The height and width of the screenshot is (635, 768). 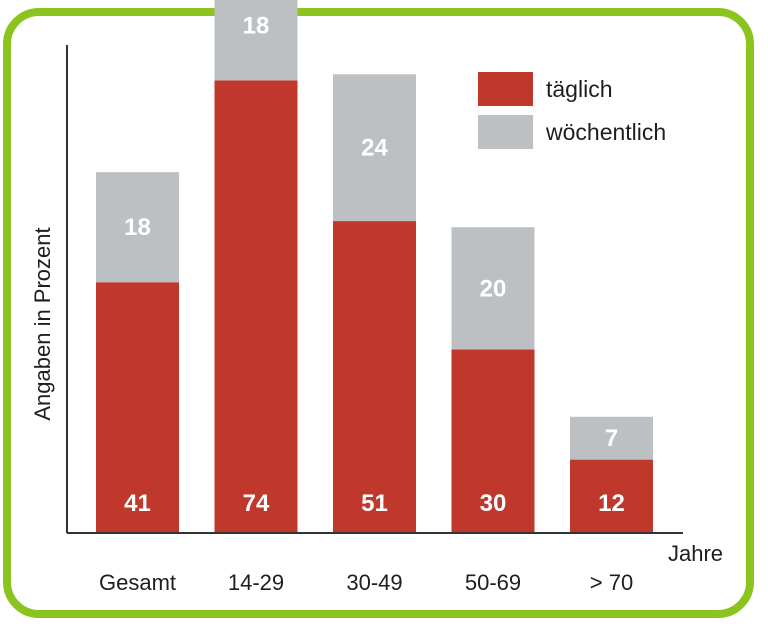 I want to click on data-label-woechentlich-4: 7, so click(x=611, y=438).